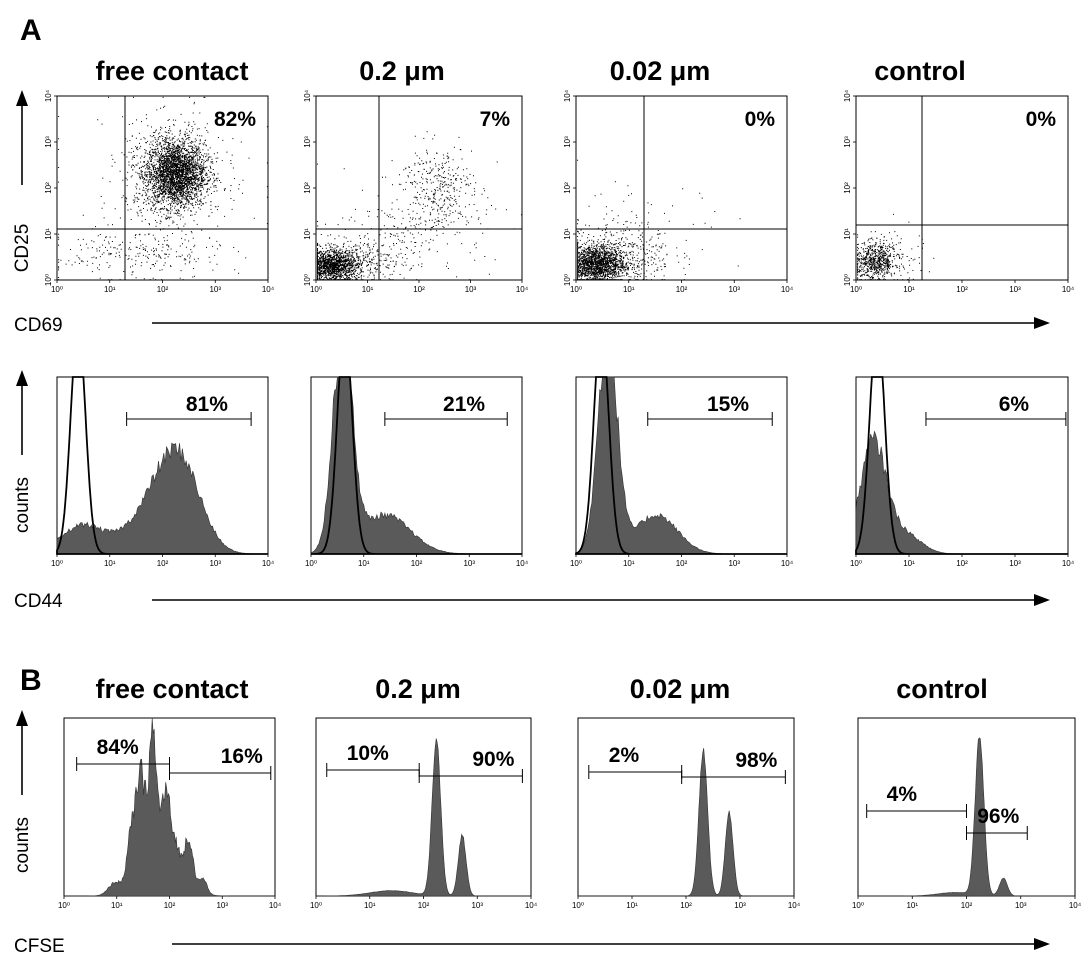  I want to click on histogram: 21% 10⁰ 10¹ 10² 10³ 10⁴, so click(417, 472).